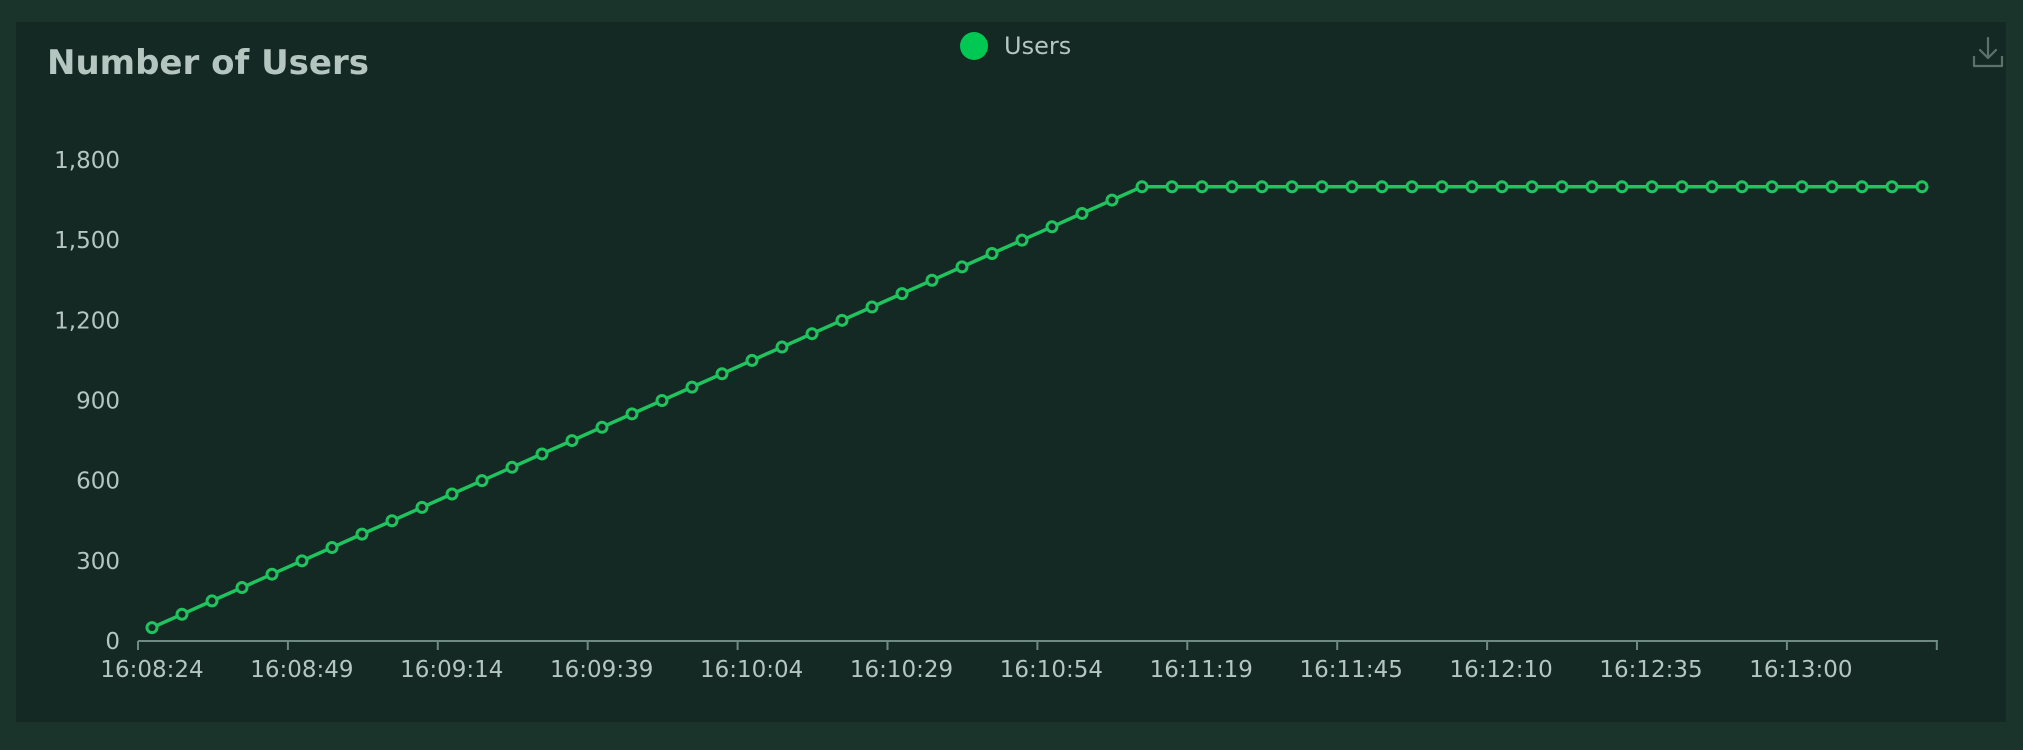  I want to click on x-tick-label: 16:08:24, so click(151, 670).